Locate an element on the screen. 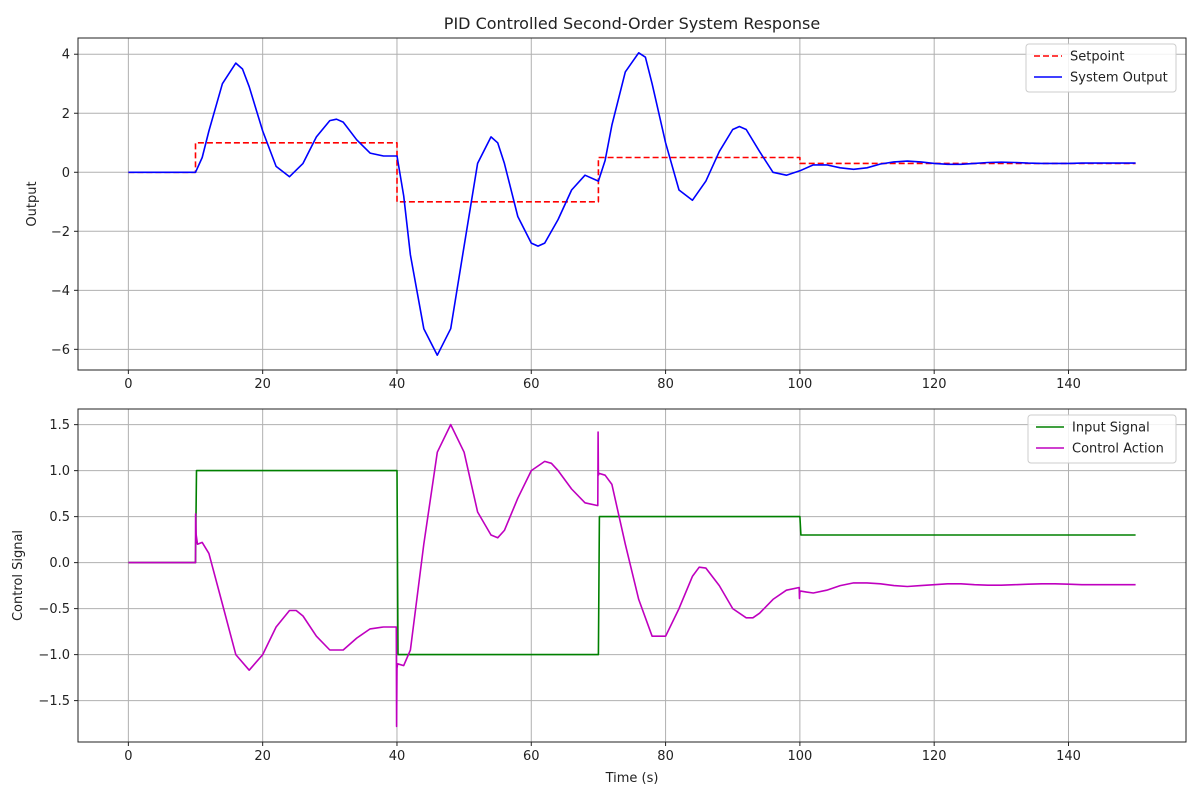 This screenshot has height=800, width=1200. legend-label: Setpoint is located at coordinates (1097, 57).